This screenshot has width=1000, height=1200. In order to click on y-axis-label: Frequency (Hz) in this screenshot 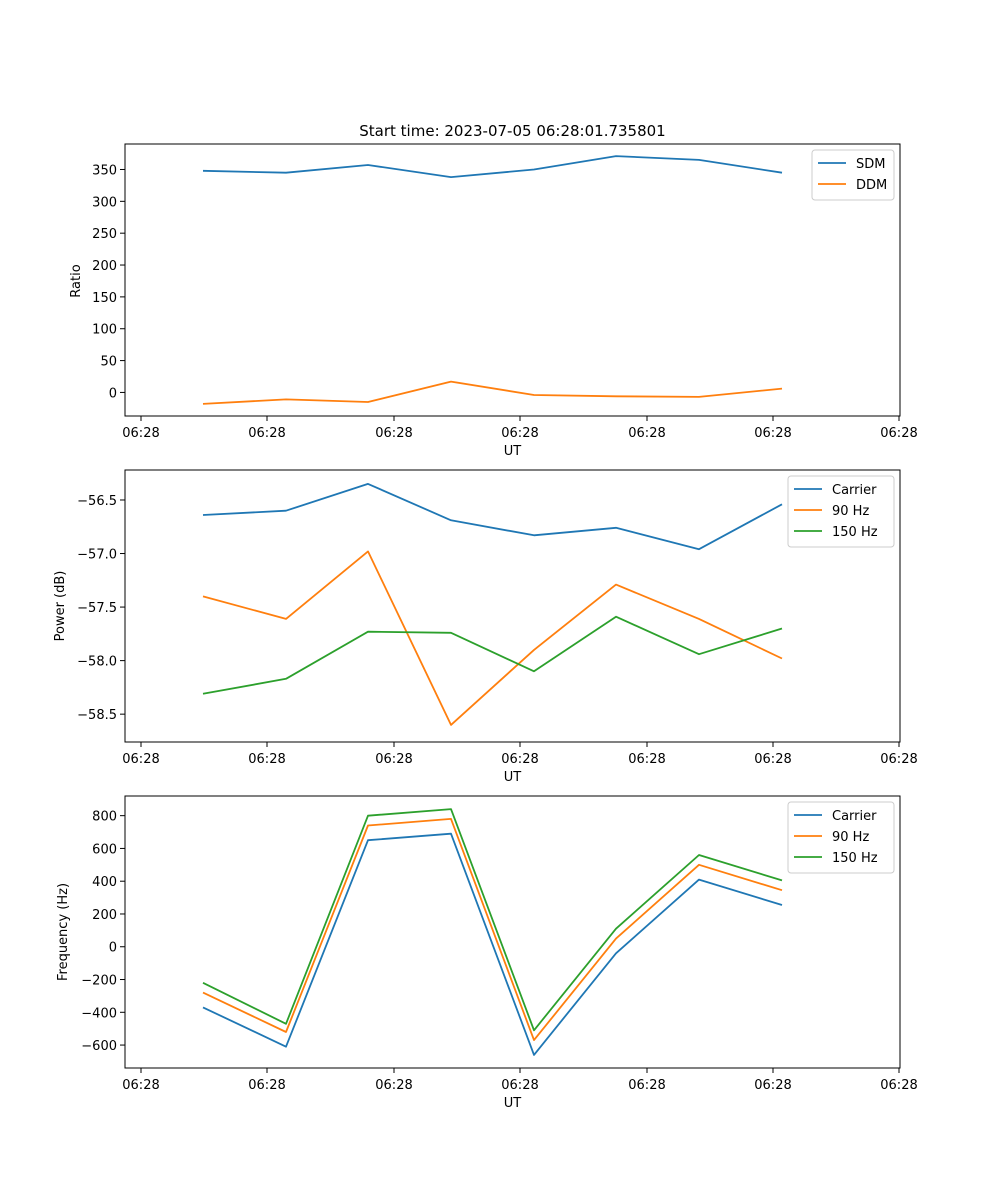, I will do `click(63, 932)`.